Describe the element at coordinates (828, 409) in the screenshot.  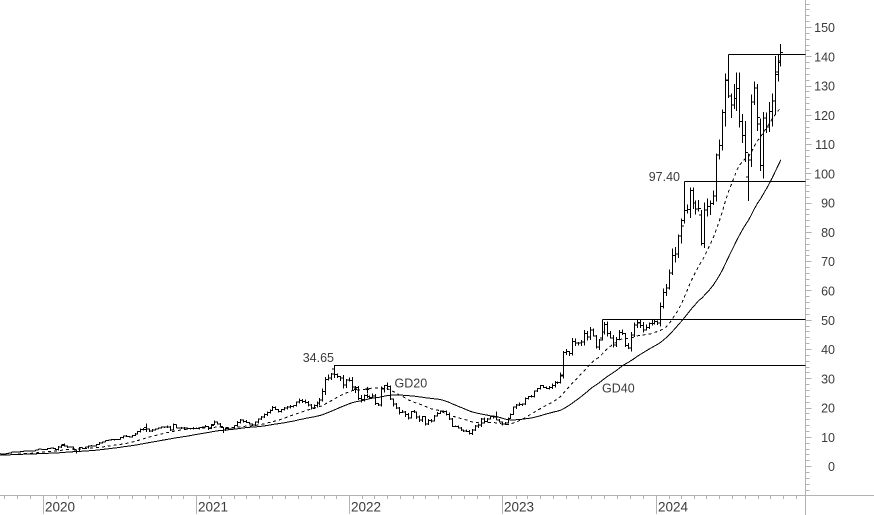
I see `svg-text: 20` at that location.